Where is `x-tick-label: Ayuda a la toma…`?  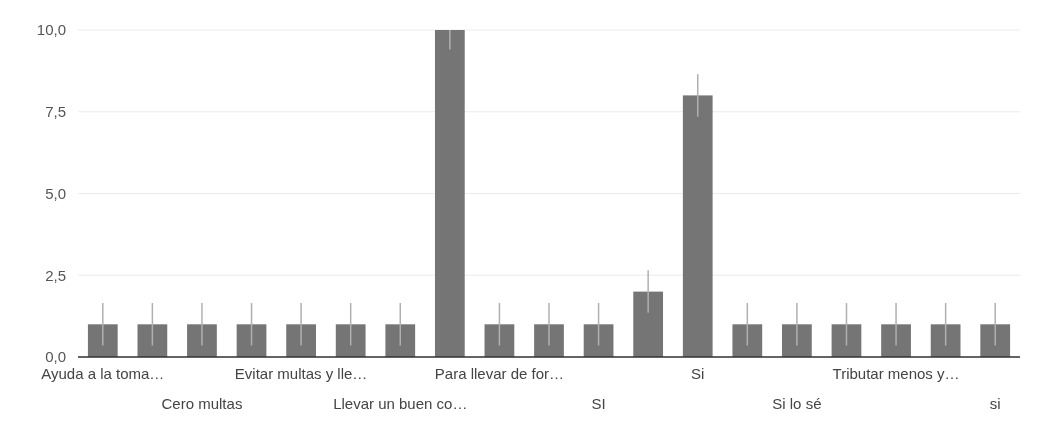
x-tick-label: Ayuda a la toma… is located at coordinates (103, 373).